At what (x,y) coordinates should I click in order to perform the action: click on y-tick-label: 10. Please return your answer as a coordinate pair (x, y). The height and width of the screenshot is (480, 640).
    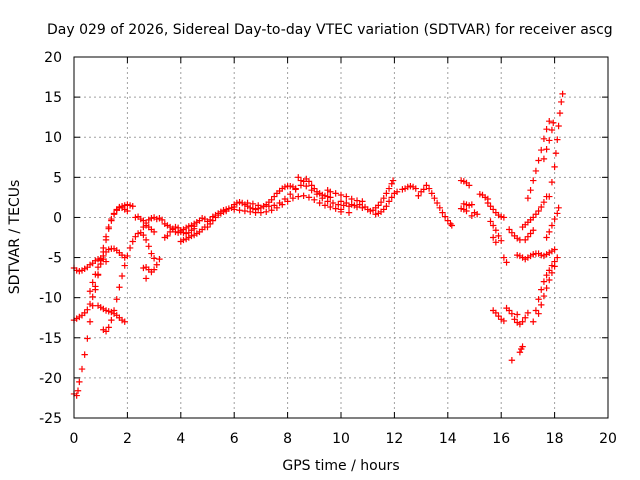
    Looking at the image, I should click on (53, 138).